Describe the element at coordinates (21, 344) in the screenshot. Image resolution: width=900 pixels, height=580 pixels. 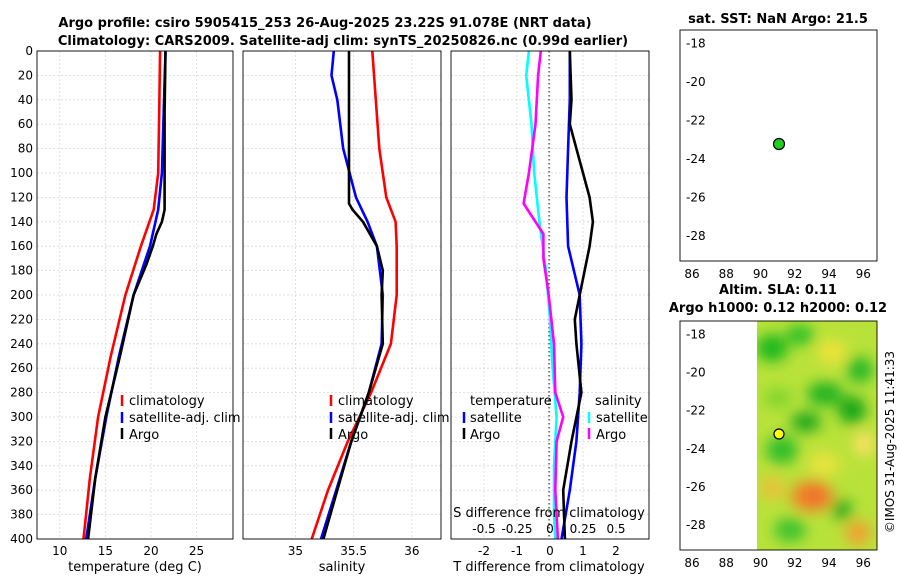
I see `depth-tick-label: 240` at that location.